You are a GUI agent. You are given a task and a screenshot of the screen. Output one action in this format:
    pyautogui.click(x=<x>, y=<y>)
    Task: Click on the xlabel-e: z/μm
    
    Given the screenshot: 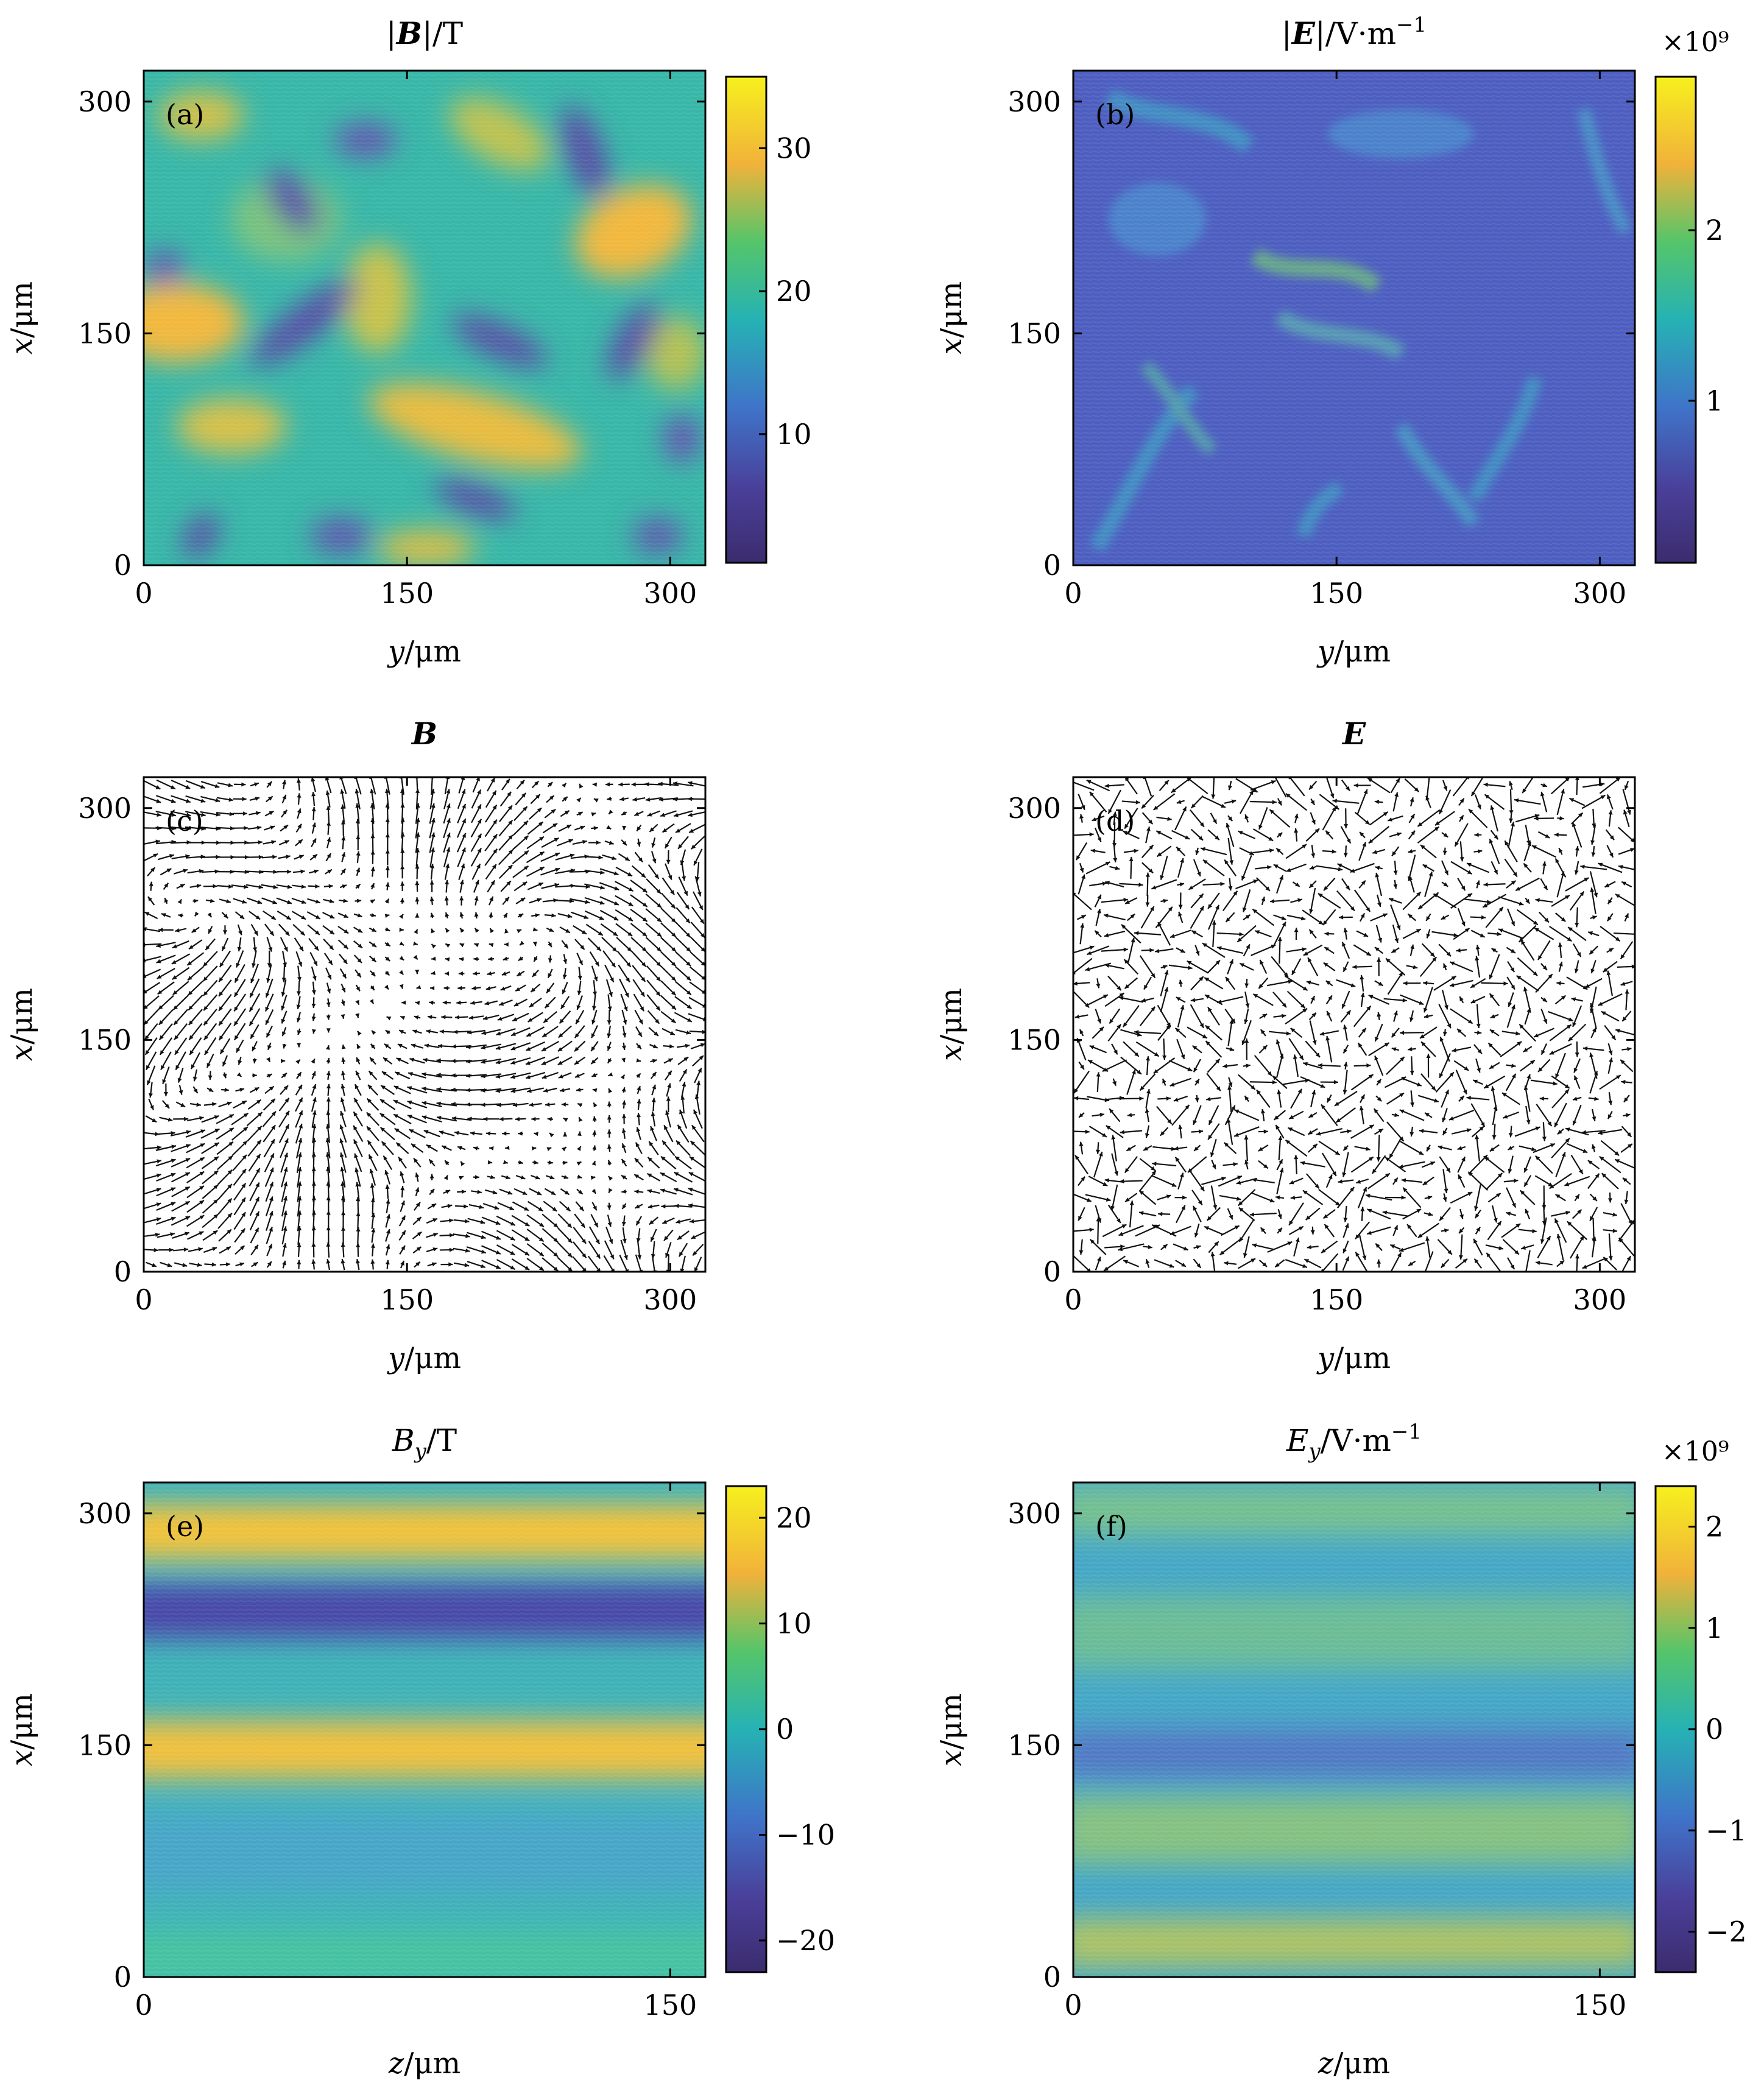 What is the action you would take?
    pyautogui.click(x=424, y=2063)
    